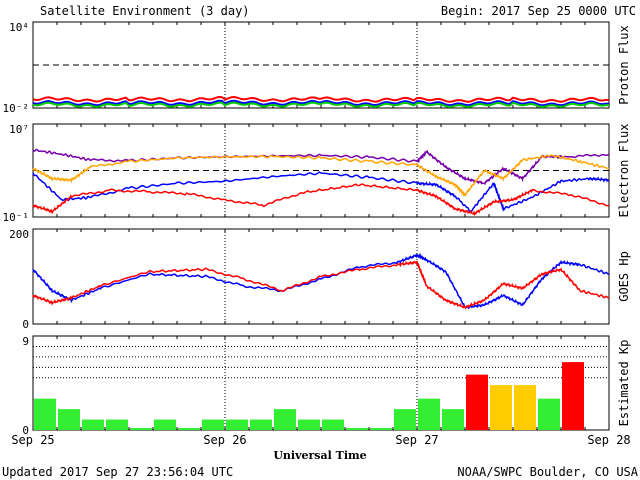 Image resolution: width=640 pixels, height=480 pixels. I want to click on x-axis: Sep 25 Sep 26 Sep 27 Sep 28, so click(320, 440).